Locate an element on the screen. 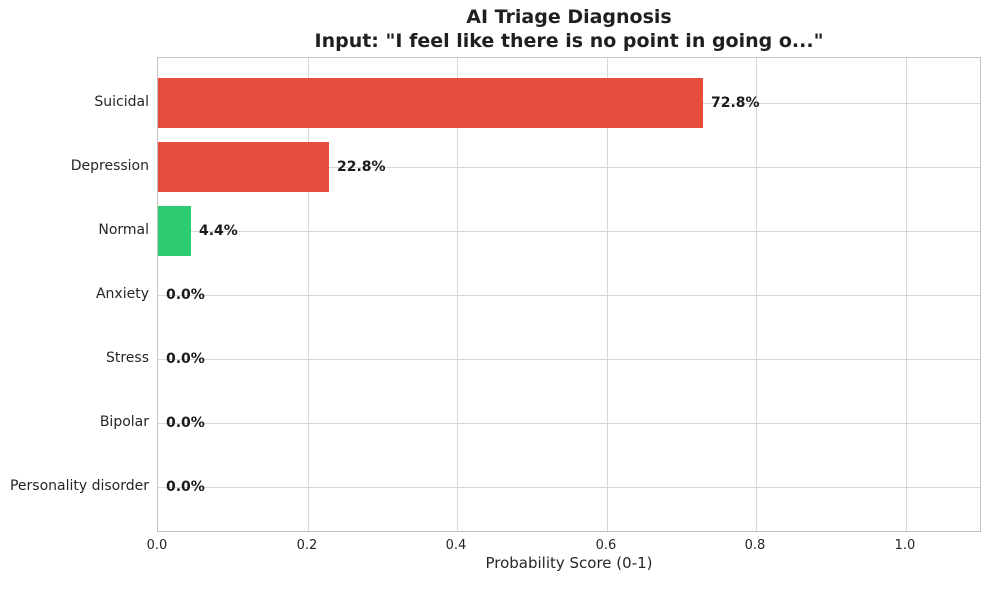 This screenshot has height=590, width=989. chart-title: AI Triage Diagnosis is located at coordinates (569, 17).